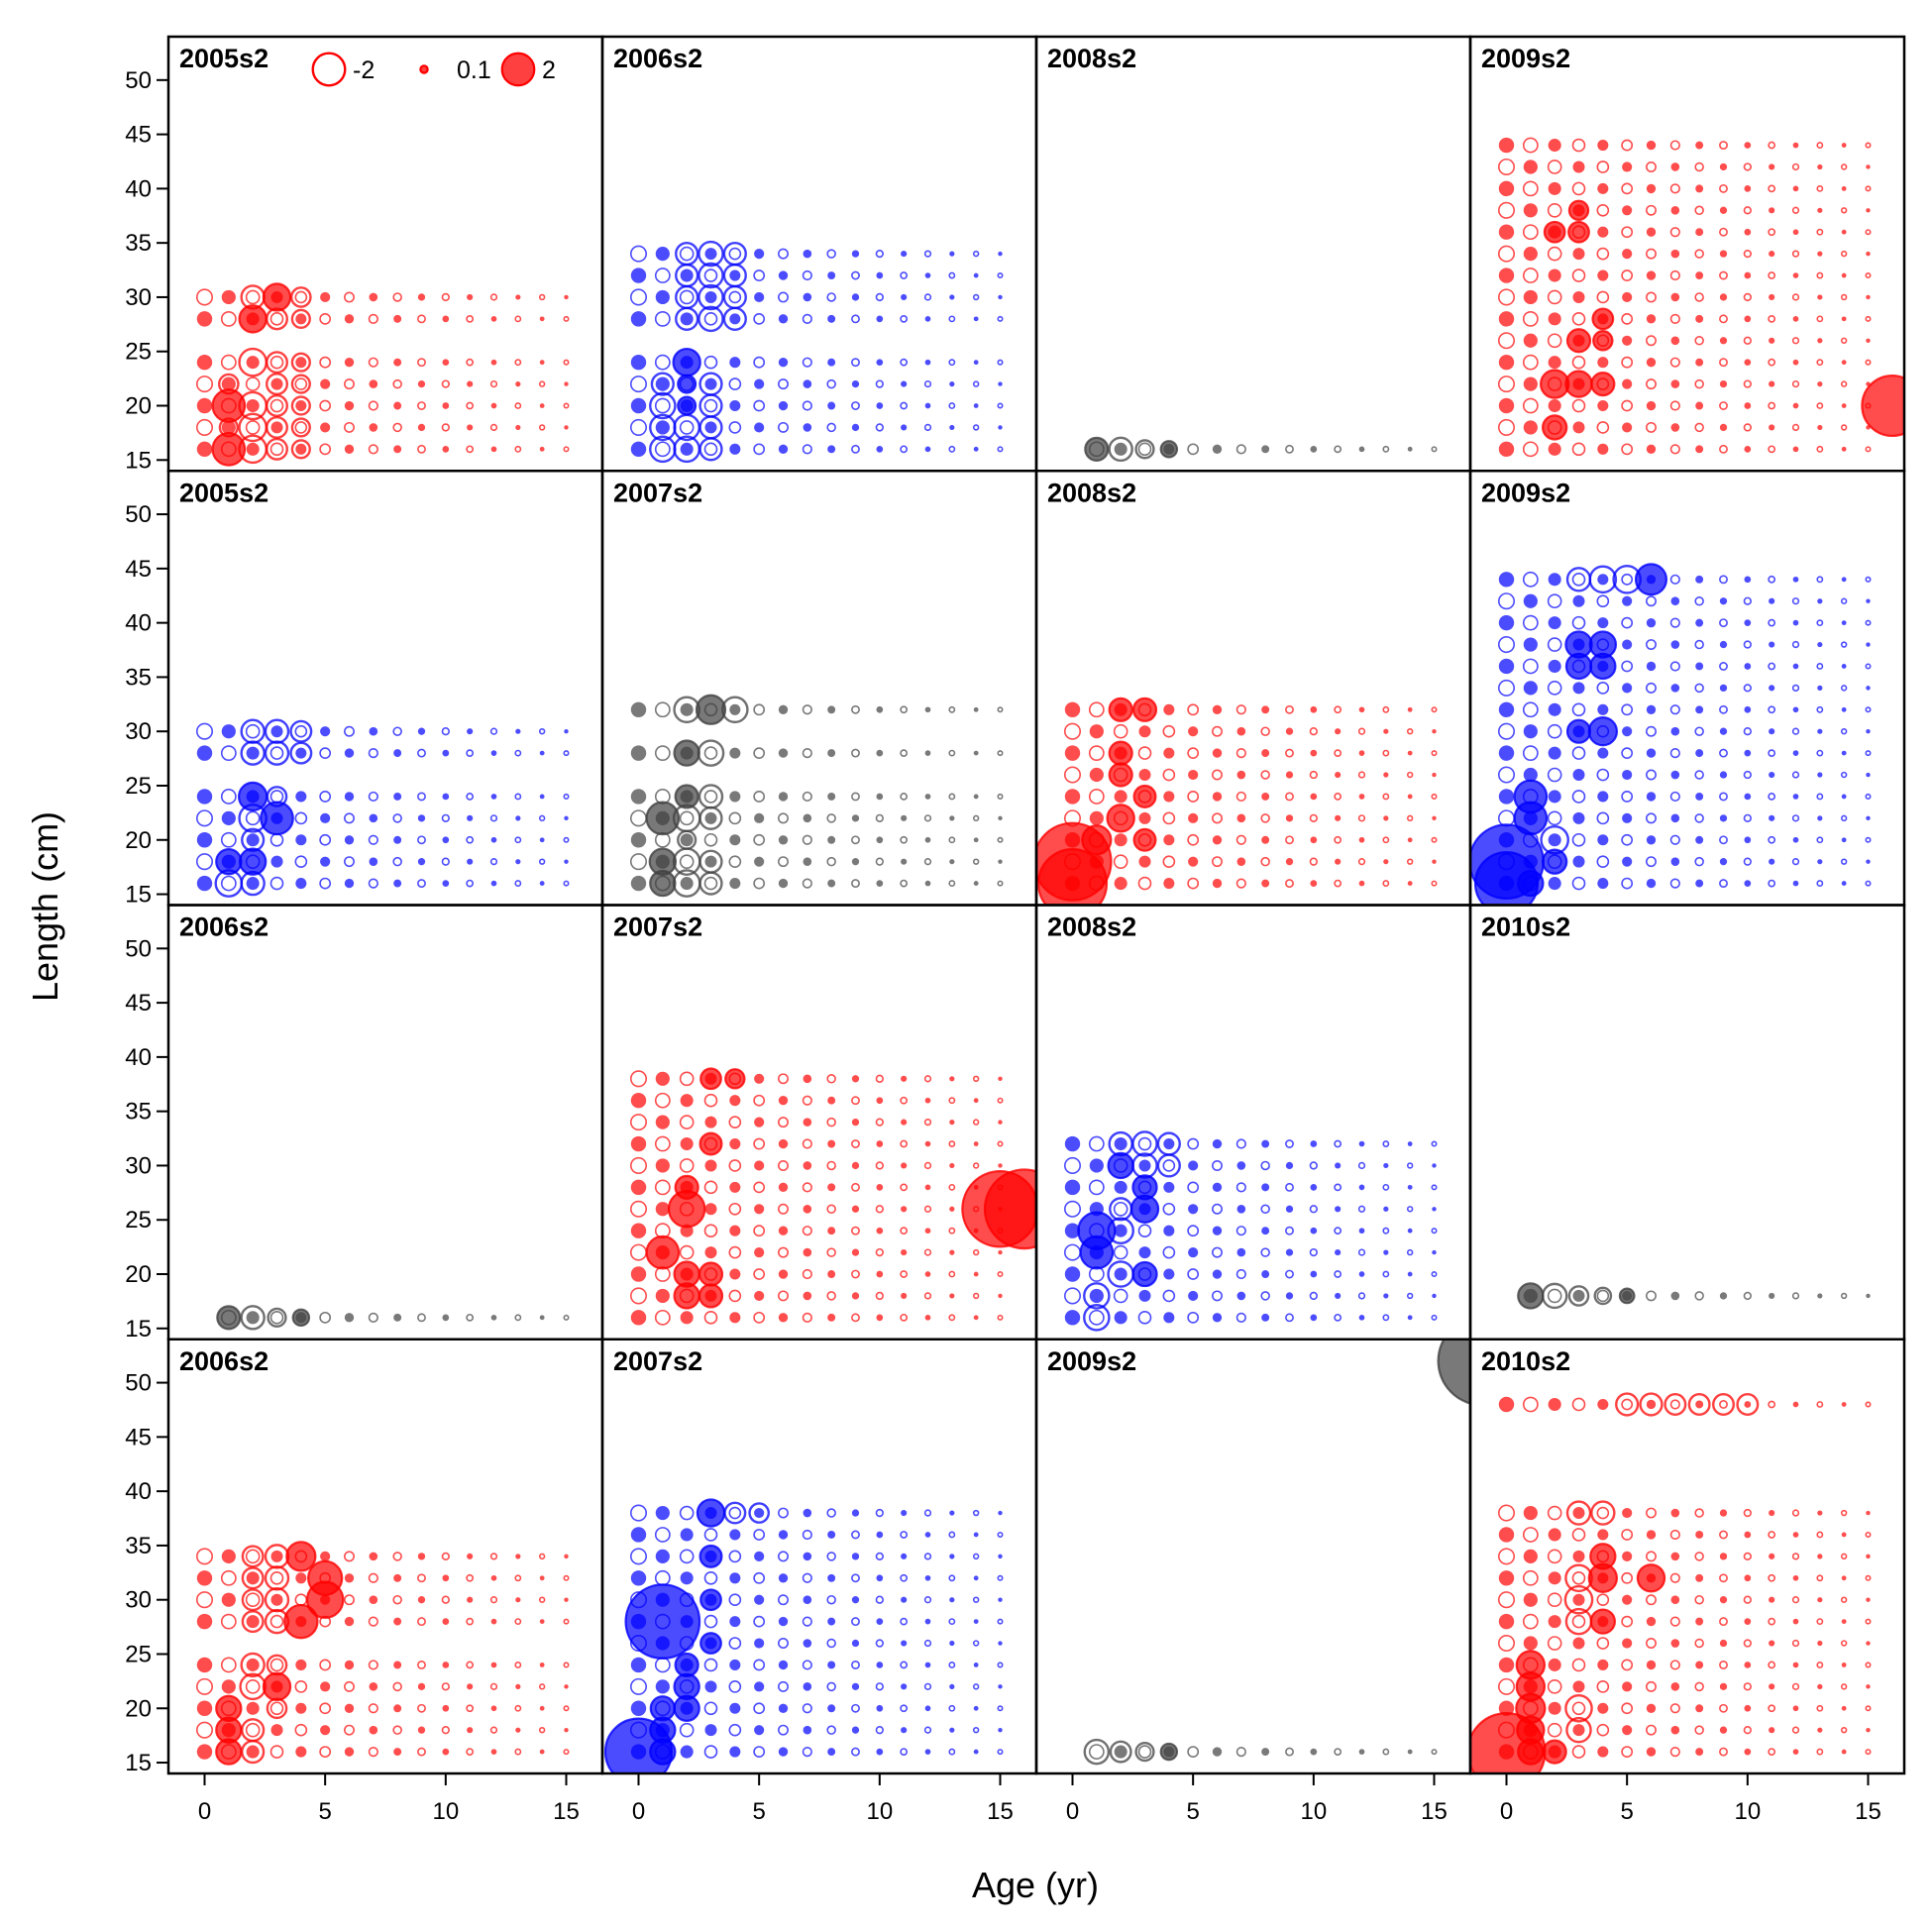 The image size is (1932, 1932). I want to click on x-tick-label: 5, so click(1192, 1812).